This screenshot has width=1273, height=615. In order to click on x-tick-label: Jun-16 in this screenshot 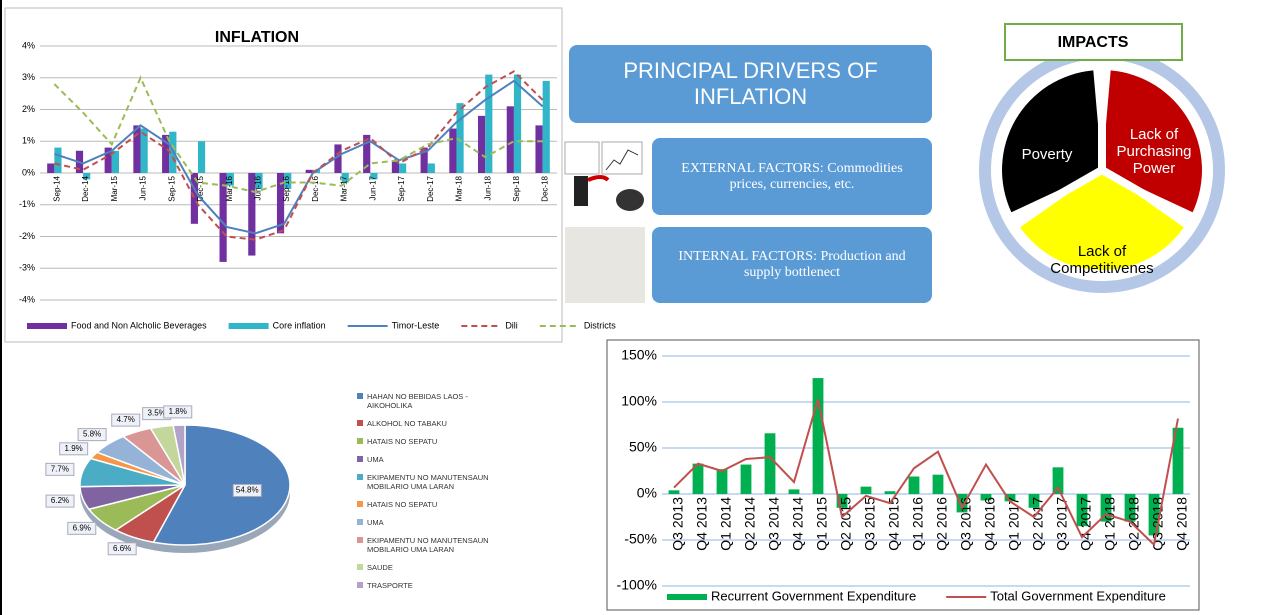, I will do `click(258, 187)`.